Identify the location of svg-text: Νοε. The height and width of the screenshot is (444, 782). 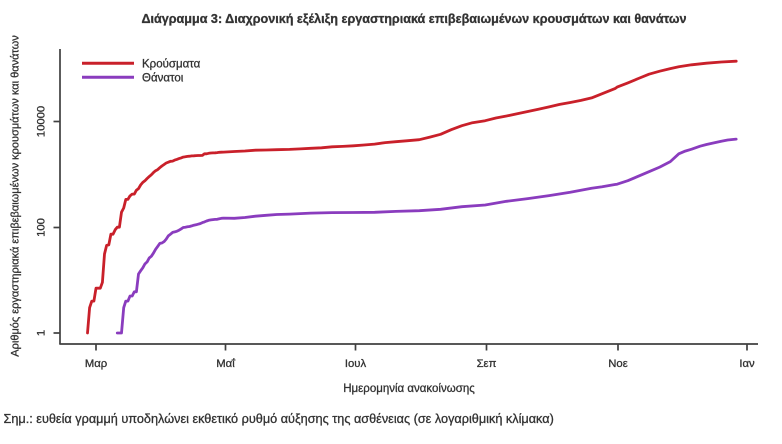
(617, 364).